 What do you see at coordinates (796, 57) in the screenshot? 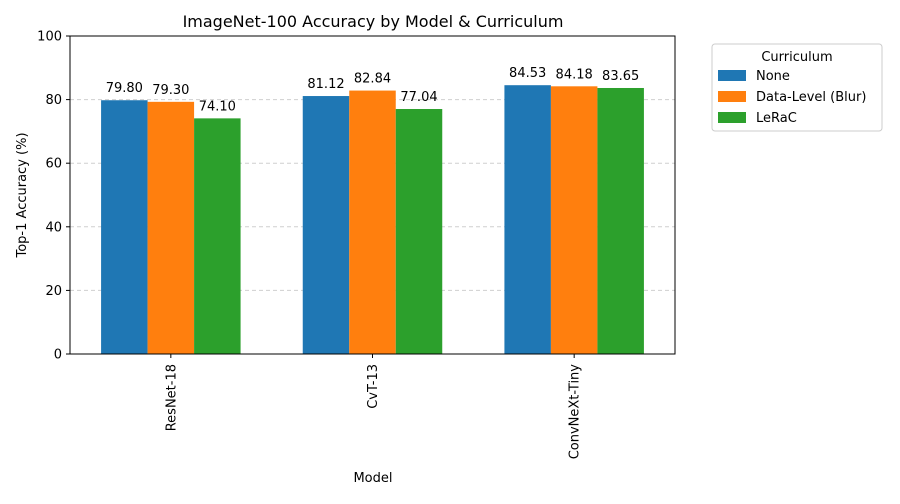
I see `legend-title: Curriculum` at bounding box center [796, 57].